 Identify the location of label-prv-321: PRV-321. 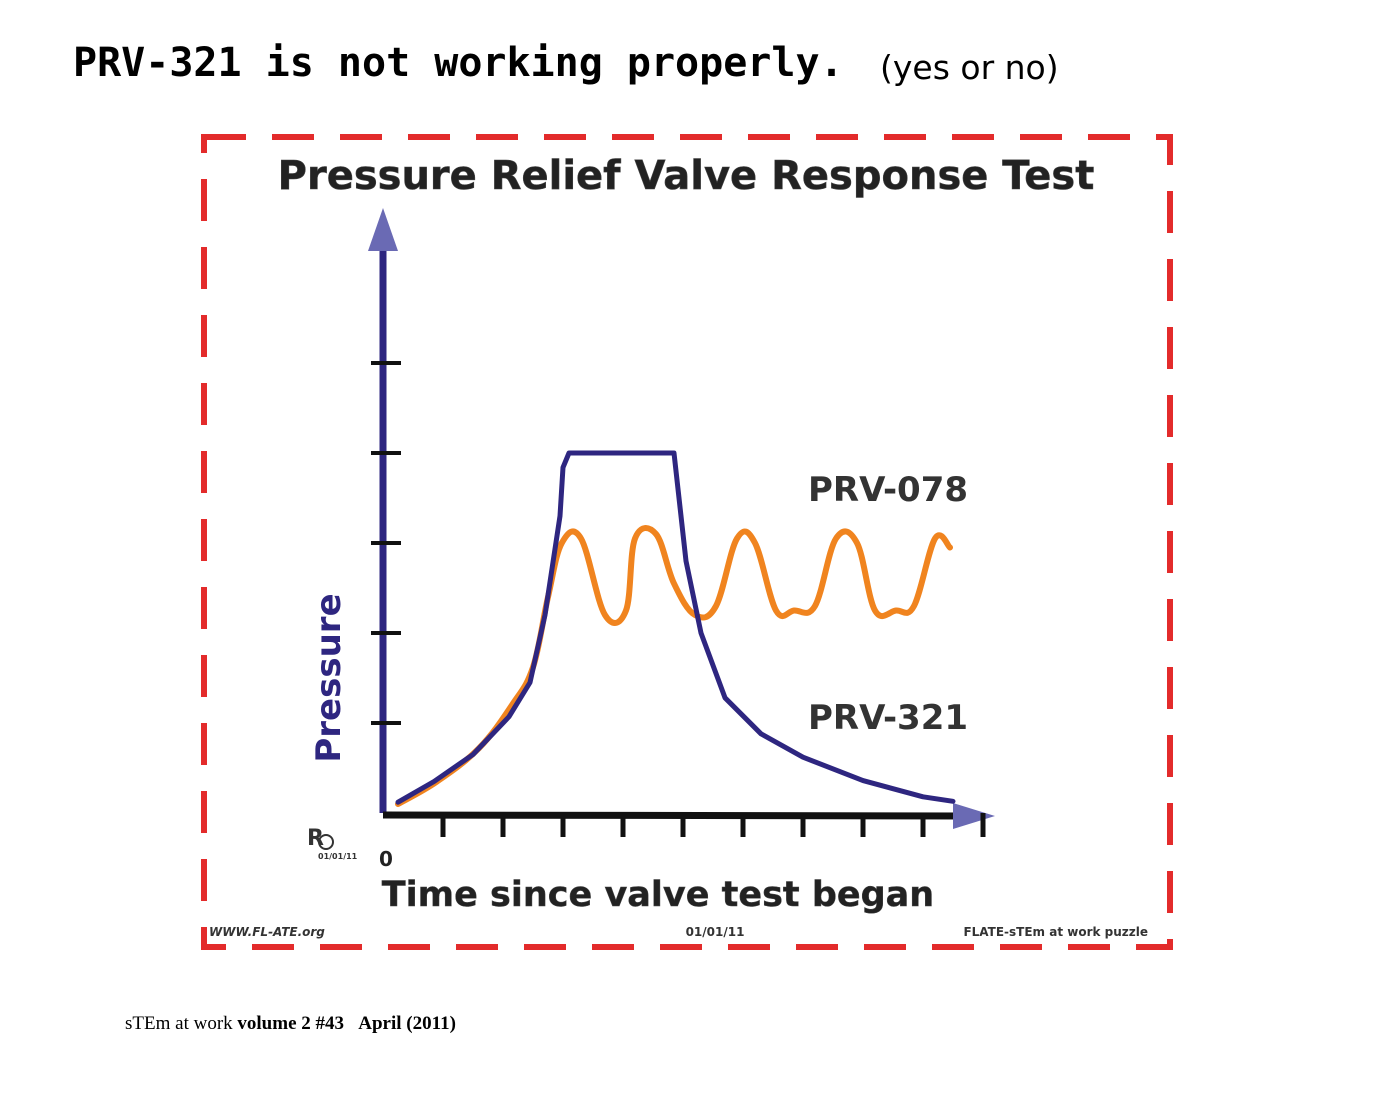
(888, 718).